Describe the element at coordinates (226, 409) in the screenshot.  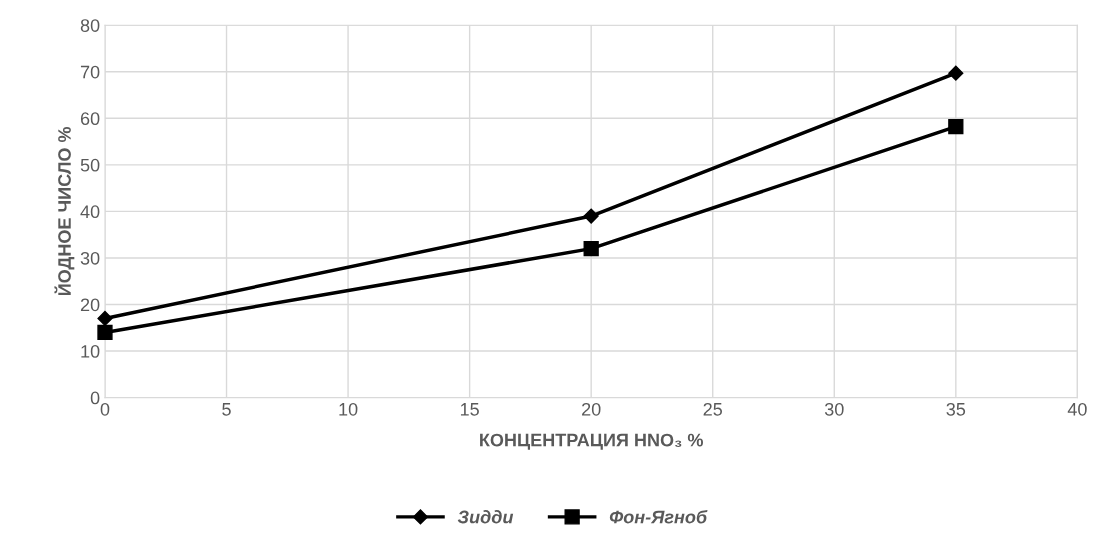
I see `x-tick-label: 5` at that location.